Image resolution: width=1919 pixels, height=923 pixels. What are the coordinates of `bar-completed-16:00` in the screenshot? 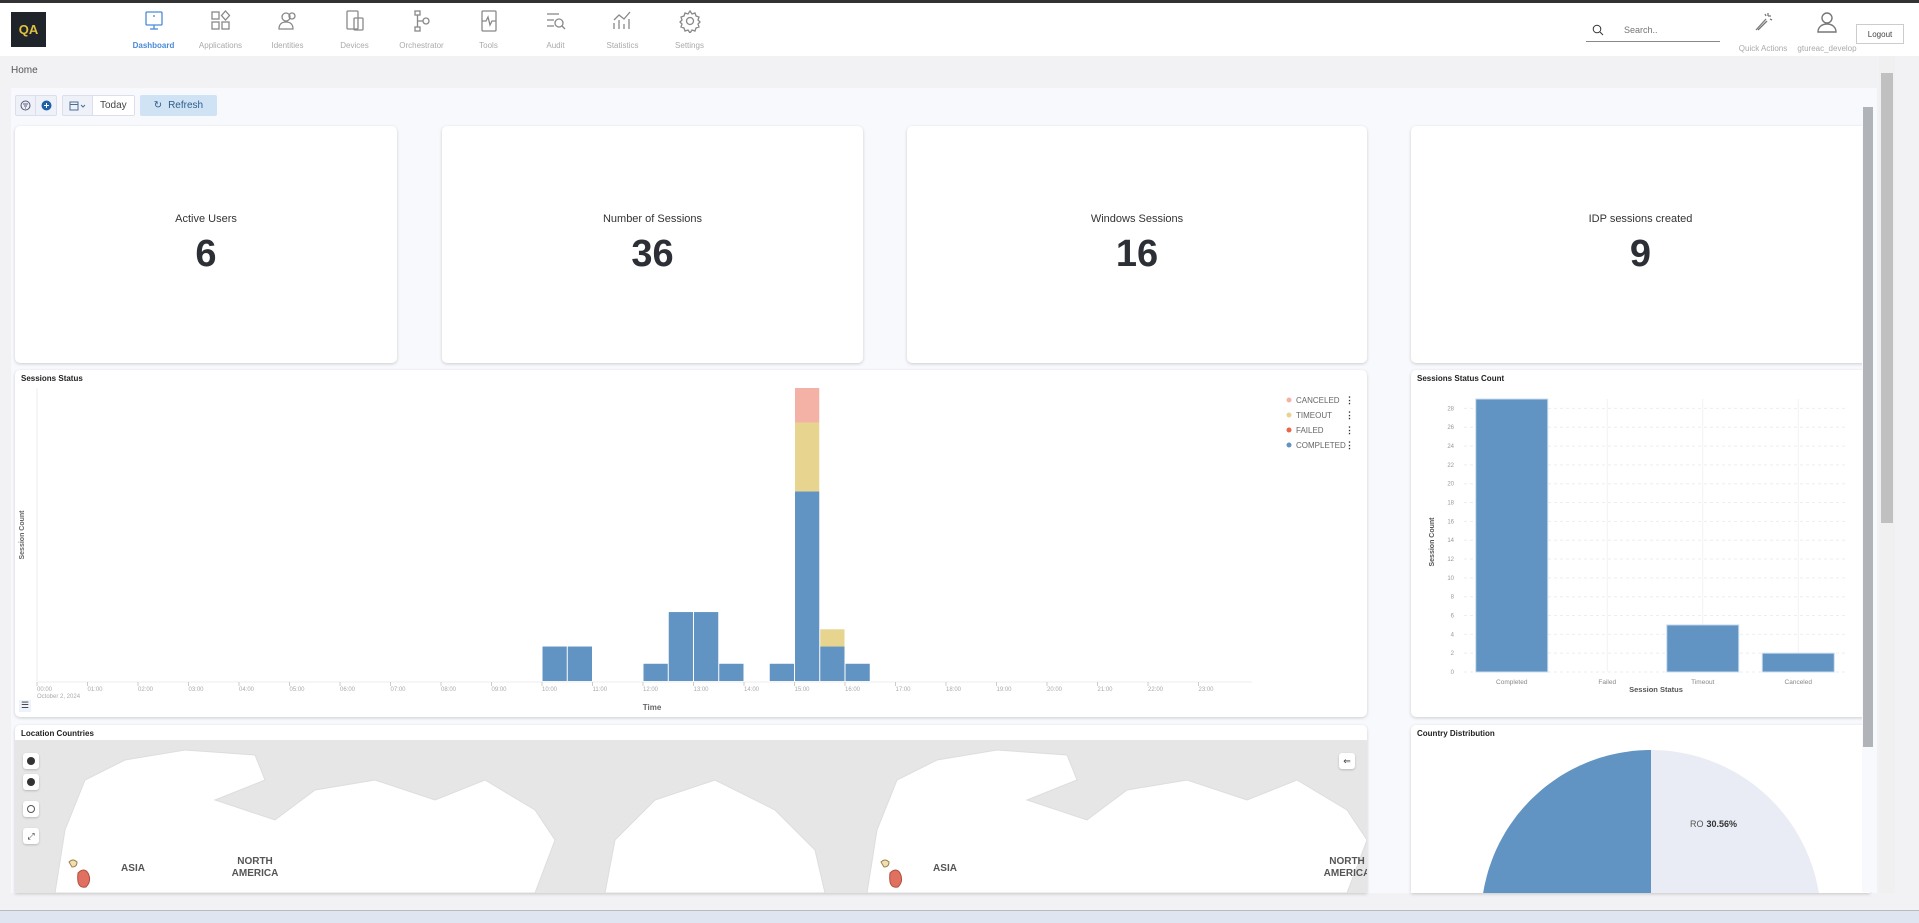 It's located at (857, 672).